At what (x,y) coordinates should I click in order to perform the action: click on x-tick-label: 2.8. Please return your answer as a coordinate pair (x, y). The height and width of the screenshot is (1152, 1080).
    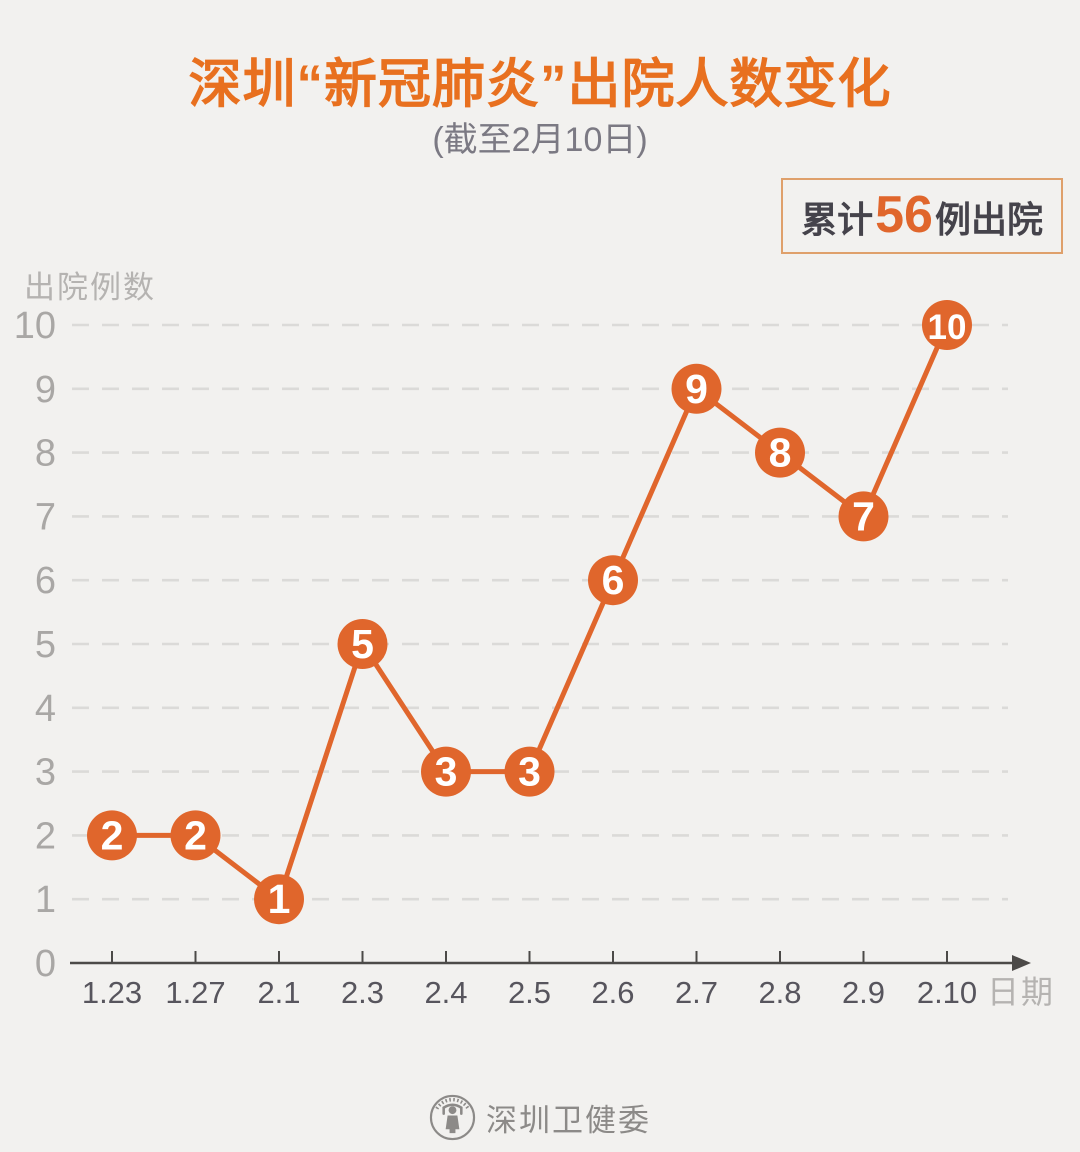
    Looking at the image, I should click on (779, 992).